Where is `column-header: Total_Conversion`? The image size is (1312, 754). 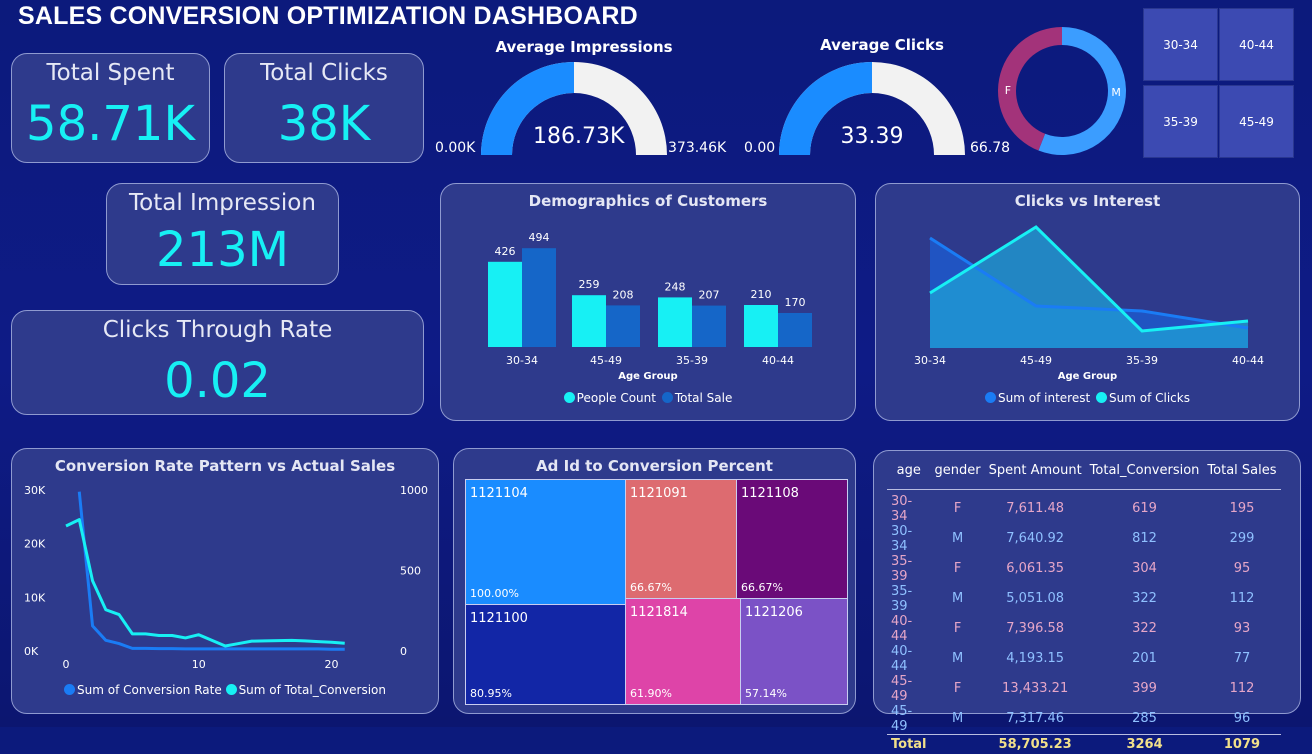 column-header: Total_Conversion is located at coordinates (1144, 471).